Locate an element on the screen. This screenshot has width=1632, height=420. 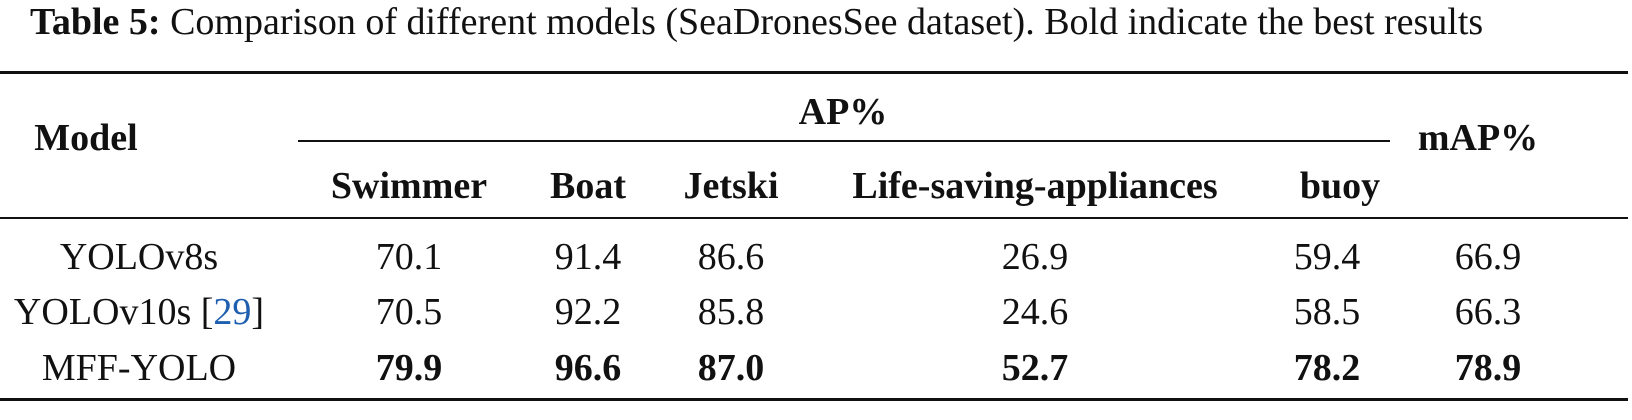
caption-label: Table 5: is located at coordinates (95, 22).